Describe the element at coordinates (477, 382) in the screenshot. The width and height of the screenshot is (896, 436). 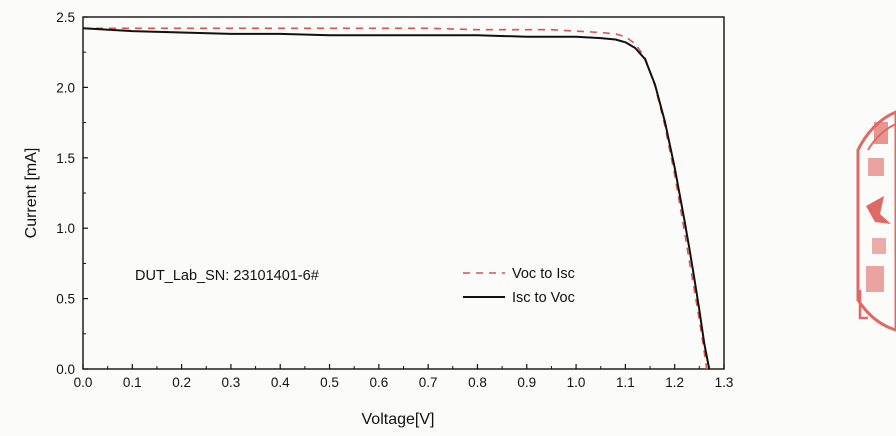
I see `x-tick-label: 0.8` at that location.